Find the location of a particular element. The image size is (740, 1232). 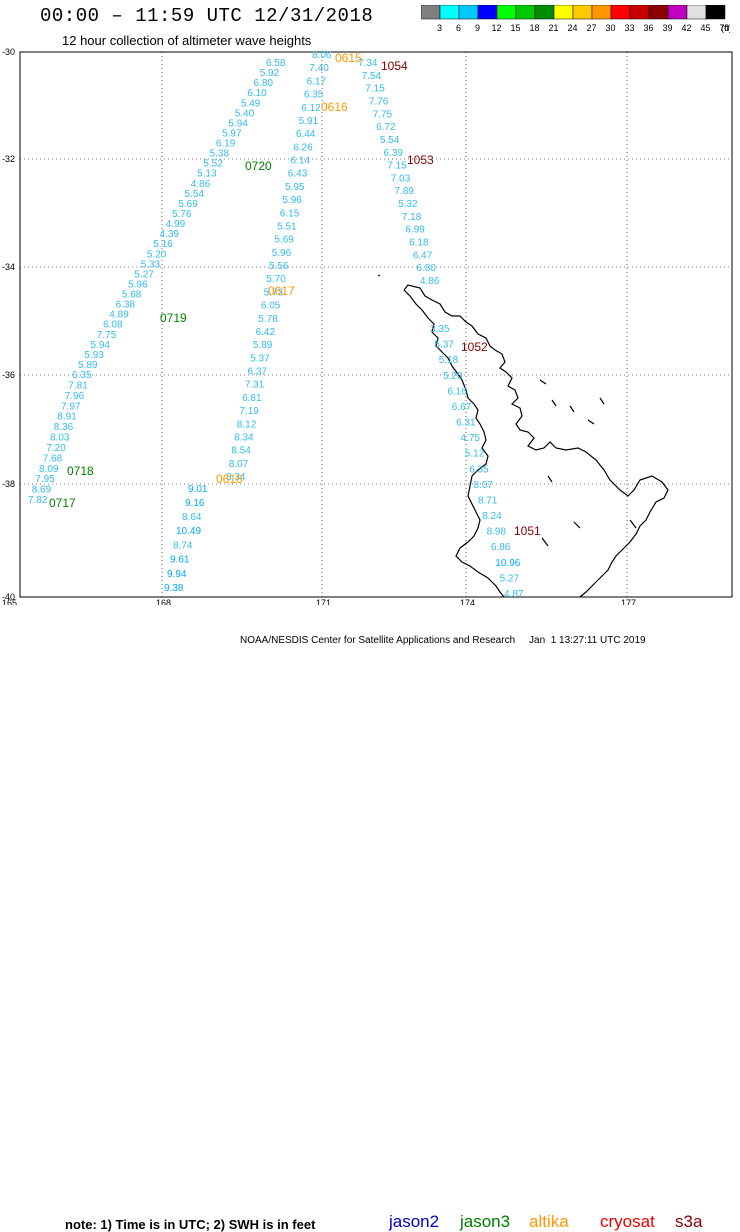

wave-height-value: 5.91 is located at coordinates (309, 121).